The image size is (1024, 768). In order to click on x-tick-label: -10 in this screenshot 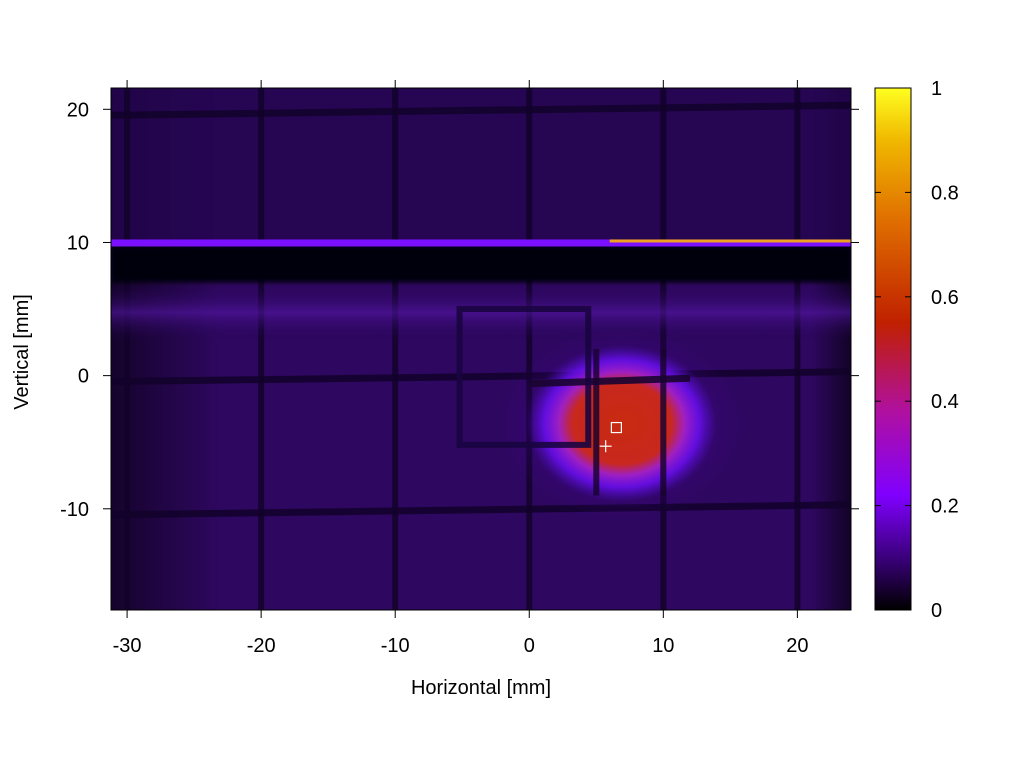, I will do `click(395, 646)`.